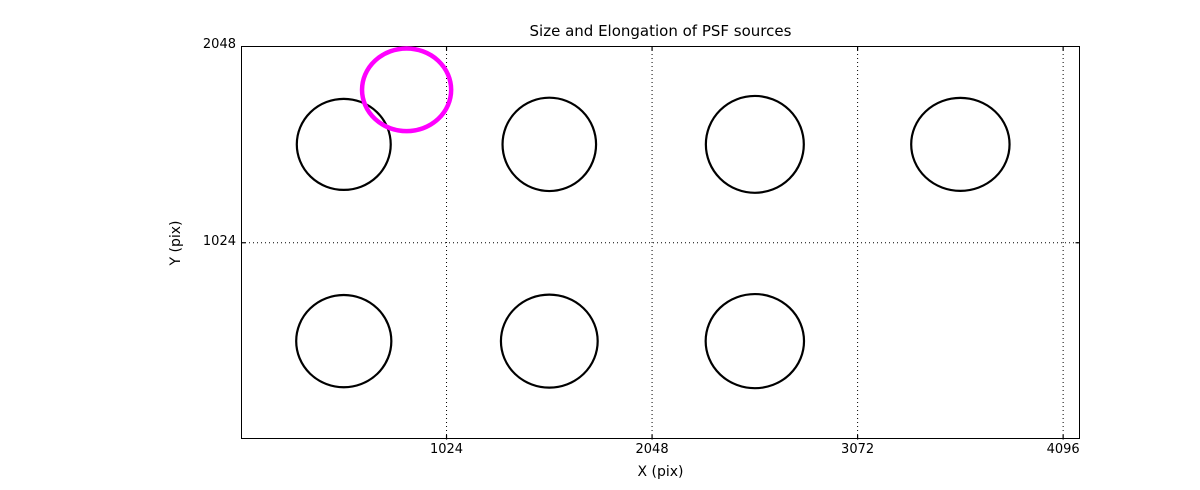 The image size is (1200, 490). I want to click on x-tick-label: 4096, so click(1063, 449).